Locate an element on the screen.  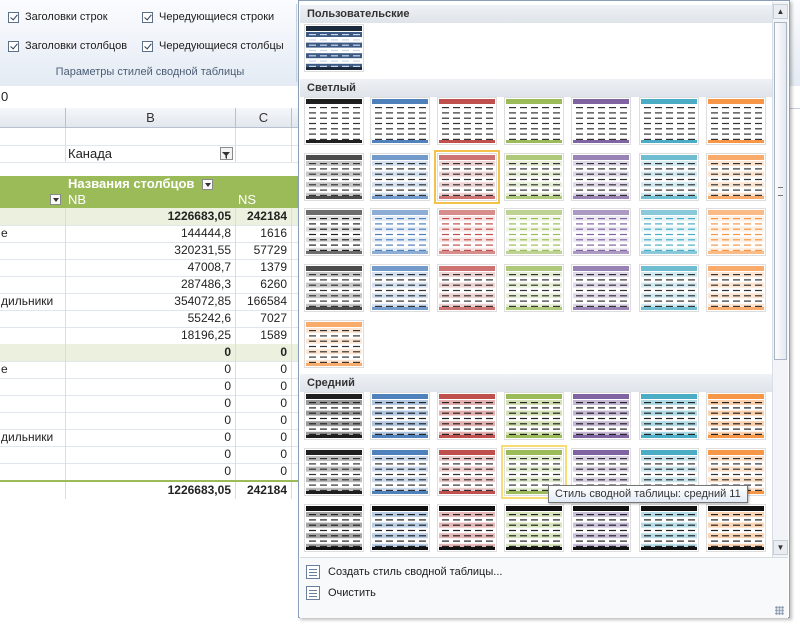
pivot-cell-nb: 320231,55 is located at coordinates (151, 250).